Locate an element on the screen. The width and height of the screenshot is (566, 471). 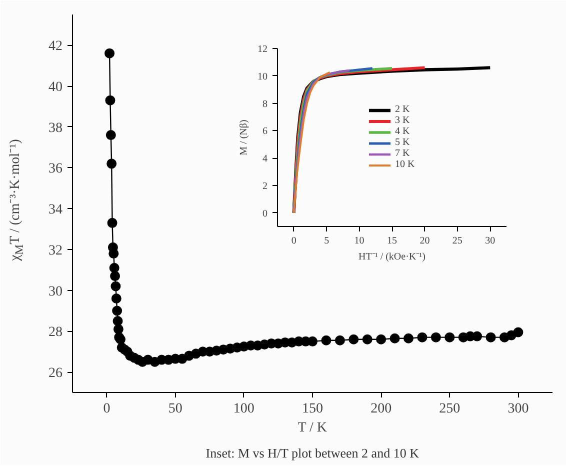
y-tick-label: 38 is located at coordinates (55, 128).